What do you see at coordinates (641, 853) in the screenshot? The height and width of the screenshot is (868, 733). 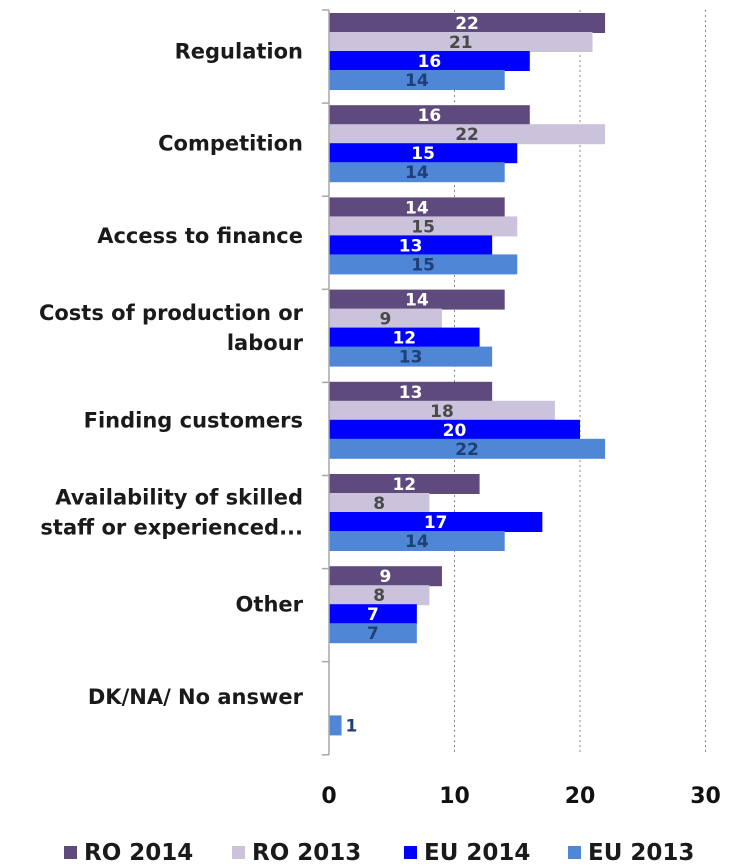 I see `legend-label: EU 2013` at bounding box center [641, 853].